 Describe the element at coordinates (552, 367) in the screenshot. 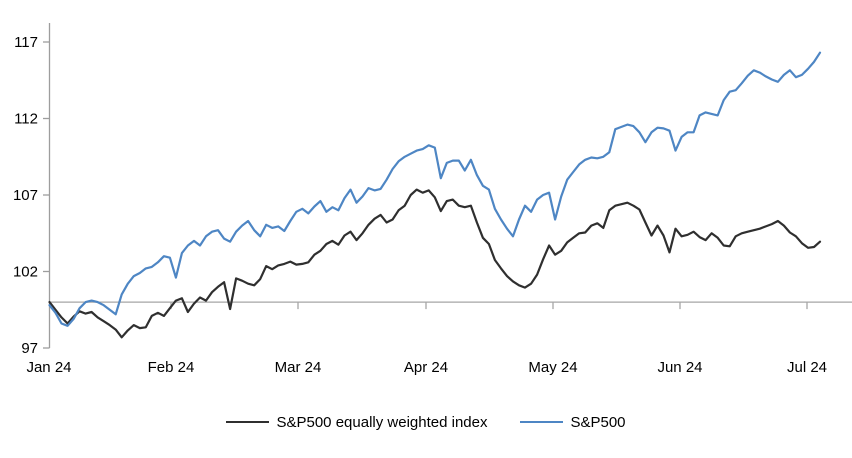

I see `x-tick-label: May 24` at that location.